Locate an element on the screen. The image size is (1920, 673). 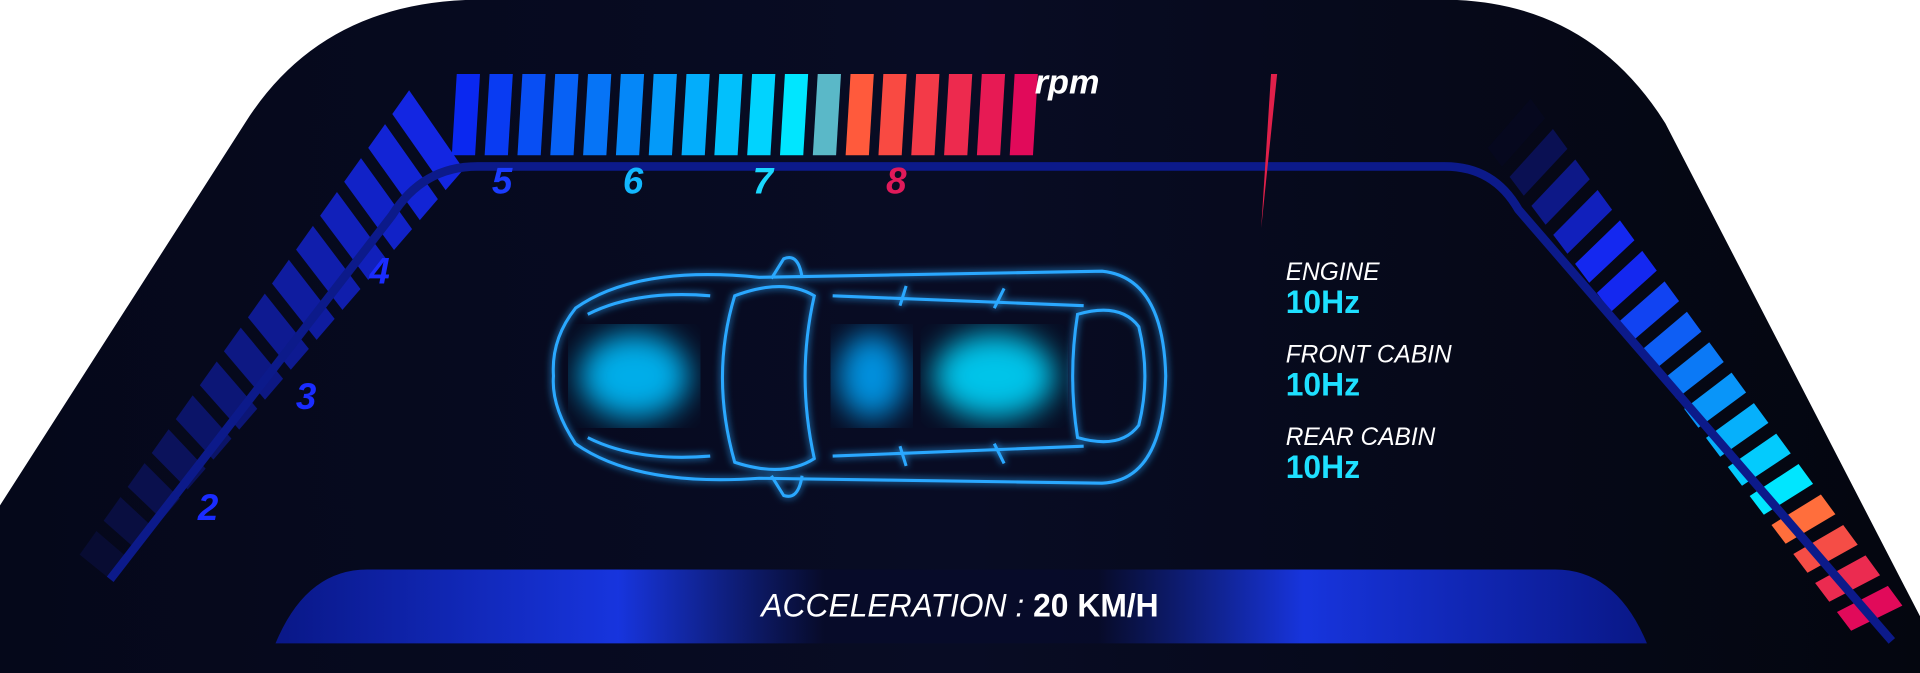
reading-label: REAR CABIN is located at coordinates (1361, 437).